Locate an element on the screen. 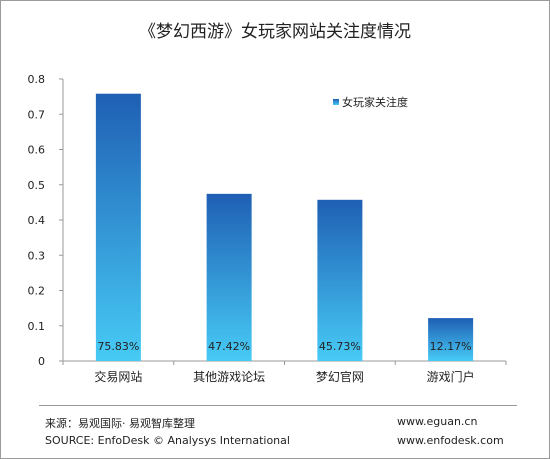 Image resolution: width=550 pixels, height=459 pixels. legend-label: 女玩家关注度 is located at coordinates (375, 102).